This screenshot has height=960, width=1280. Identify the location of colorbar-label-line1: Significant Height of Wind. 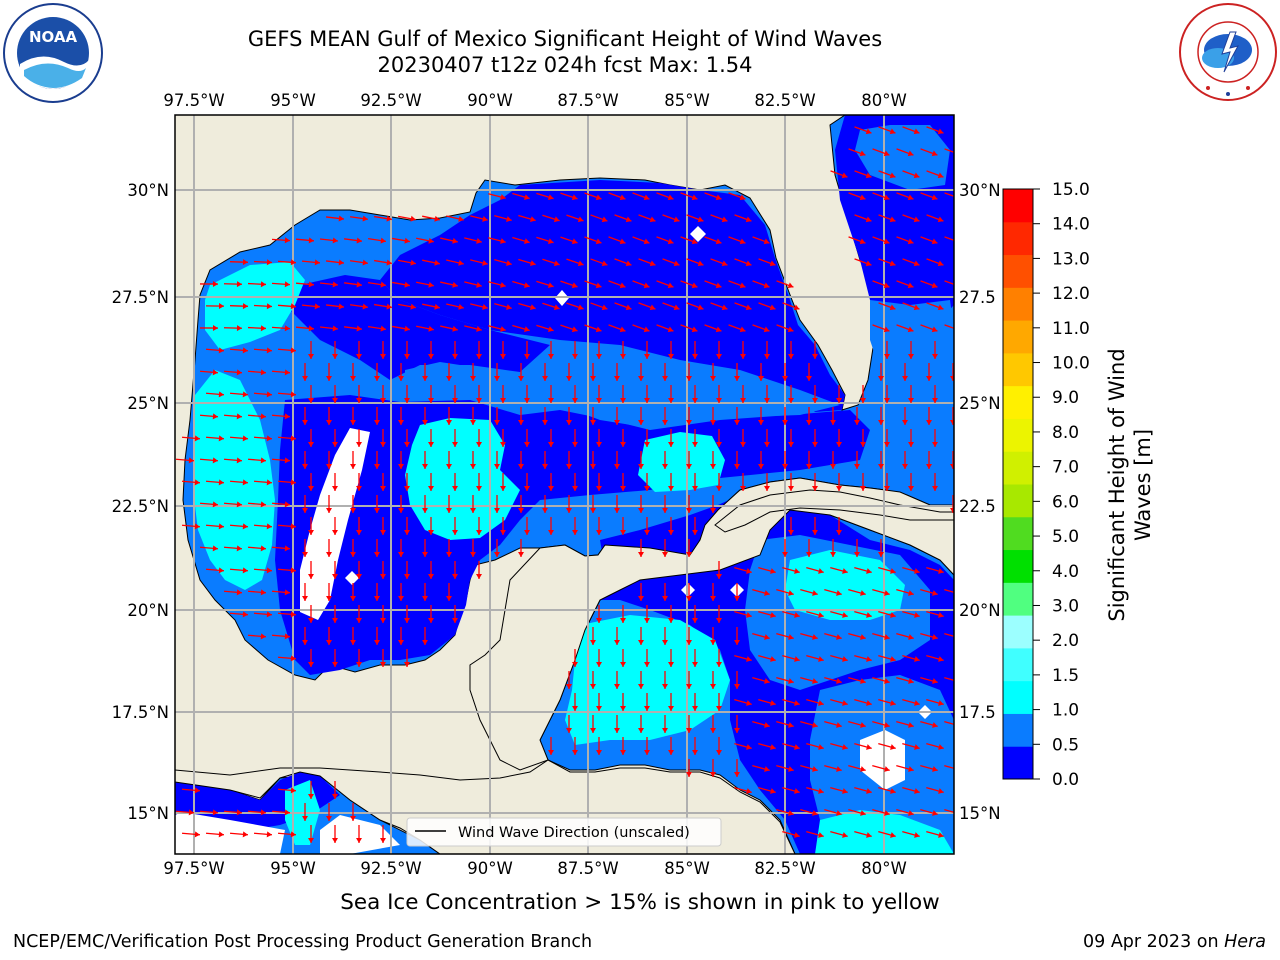
(1117, 484).